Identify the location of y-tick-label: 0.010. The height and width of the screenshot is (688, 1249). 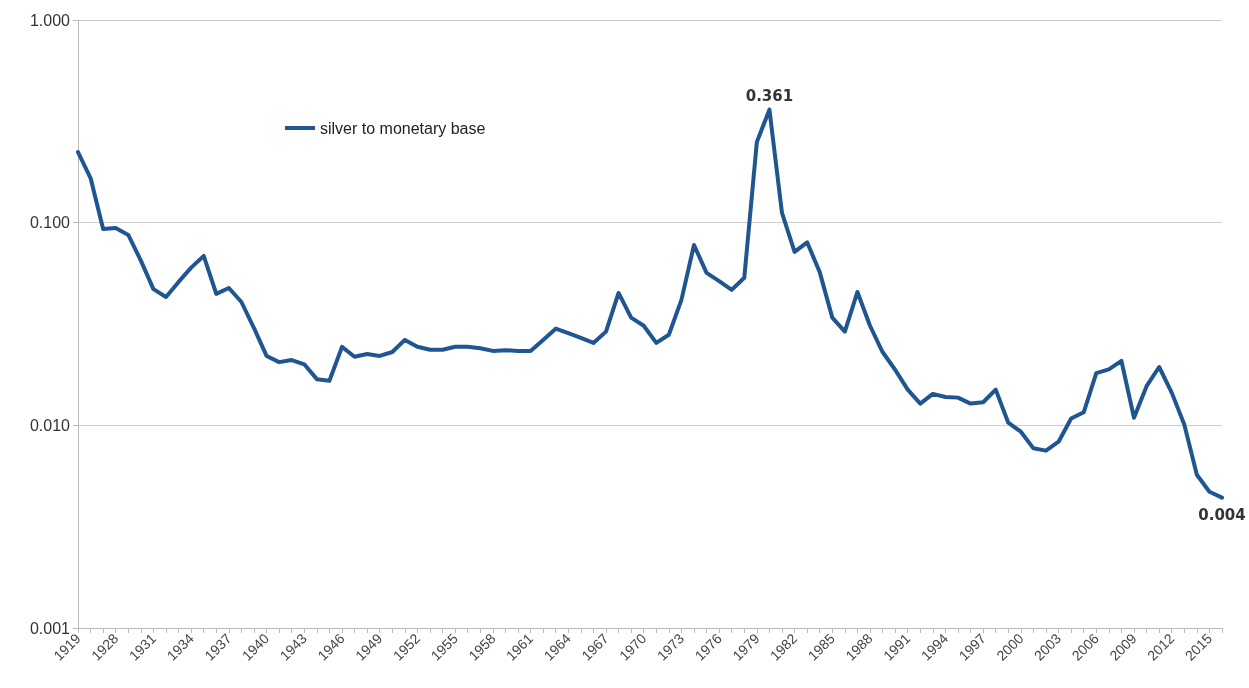
(50, 425).